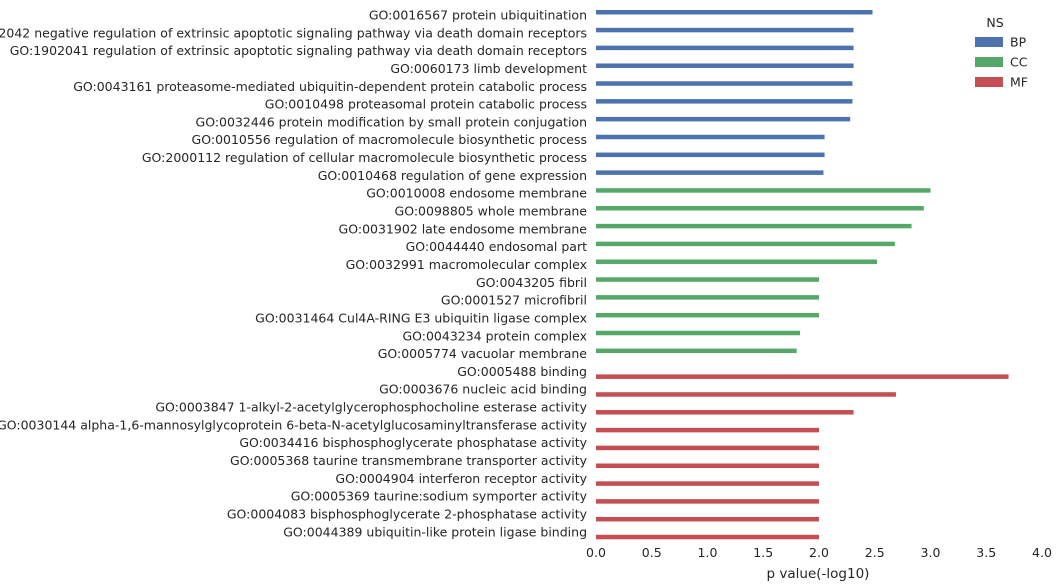 The width and height of the screenshot is (1058, 587). I want to click on category-label: GO:0044440 endosomal part, so click(497, 246).